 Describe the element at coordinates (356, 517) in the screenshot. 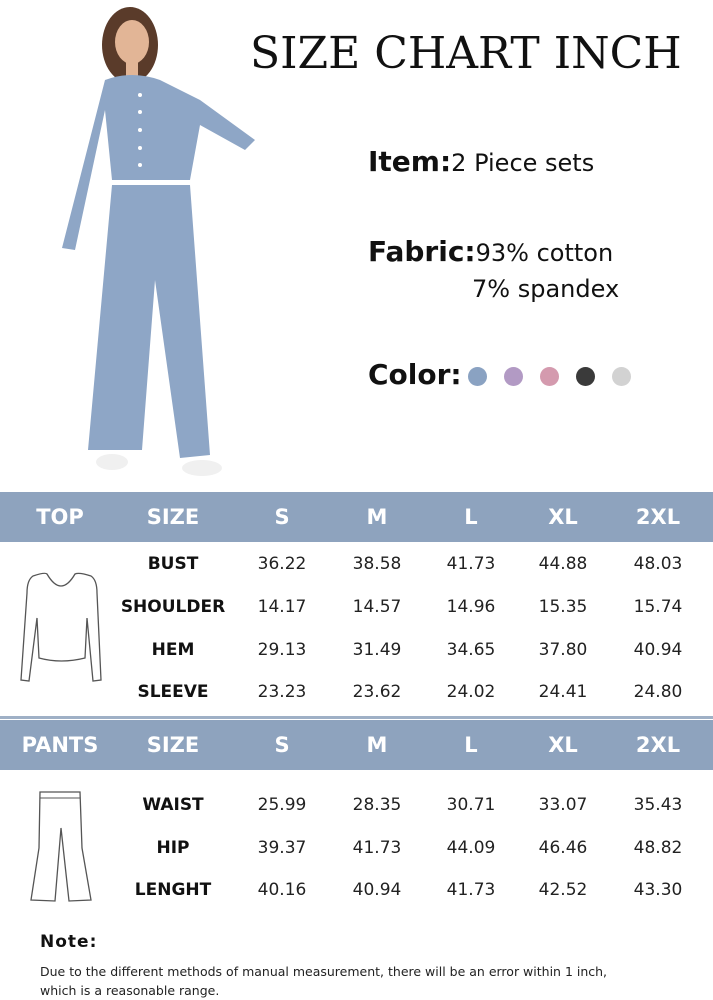

I see `top-table-header: TOP SIZE S M L XL 2XL` at that location.